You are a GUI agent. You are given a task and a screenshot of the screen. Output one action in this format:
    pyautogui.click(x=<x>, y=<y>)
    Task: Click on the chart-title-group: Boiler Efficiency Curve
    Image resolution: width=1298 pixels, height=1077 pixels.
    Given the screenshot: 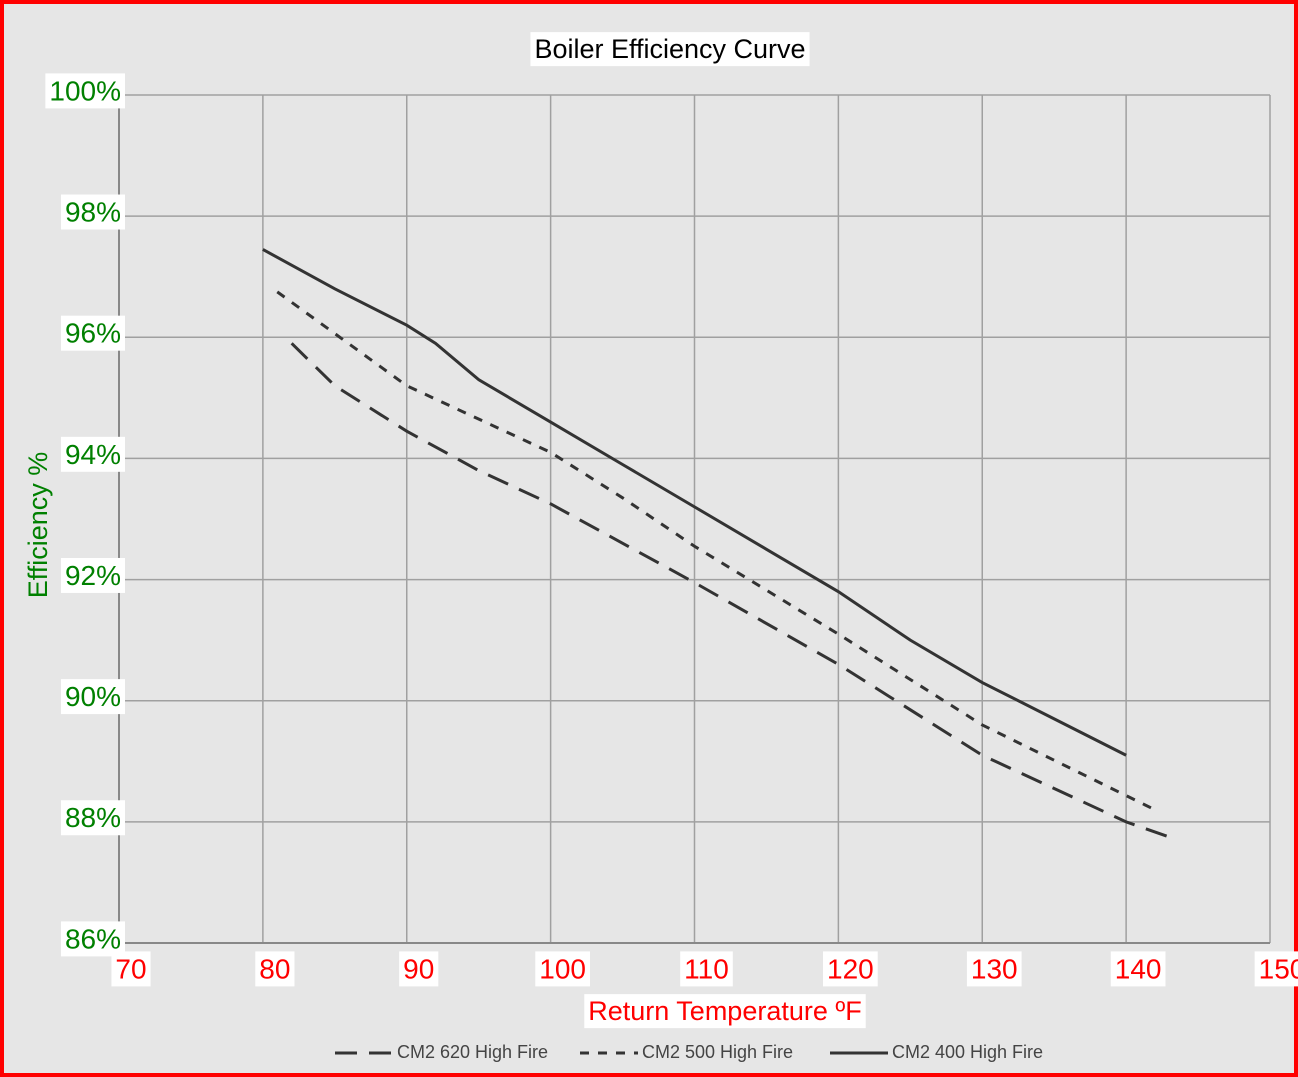 What is the action you would take?
    pyautogui.click(x=670, y=49)
    